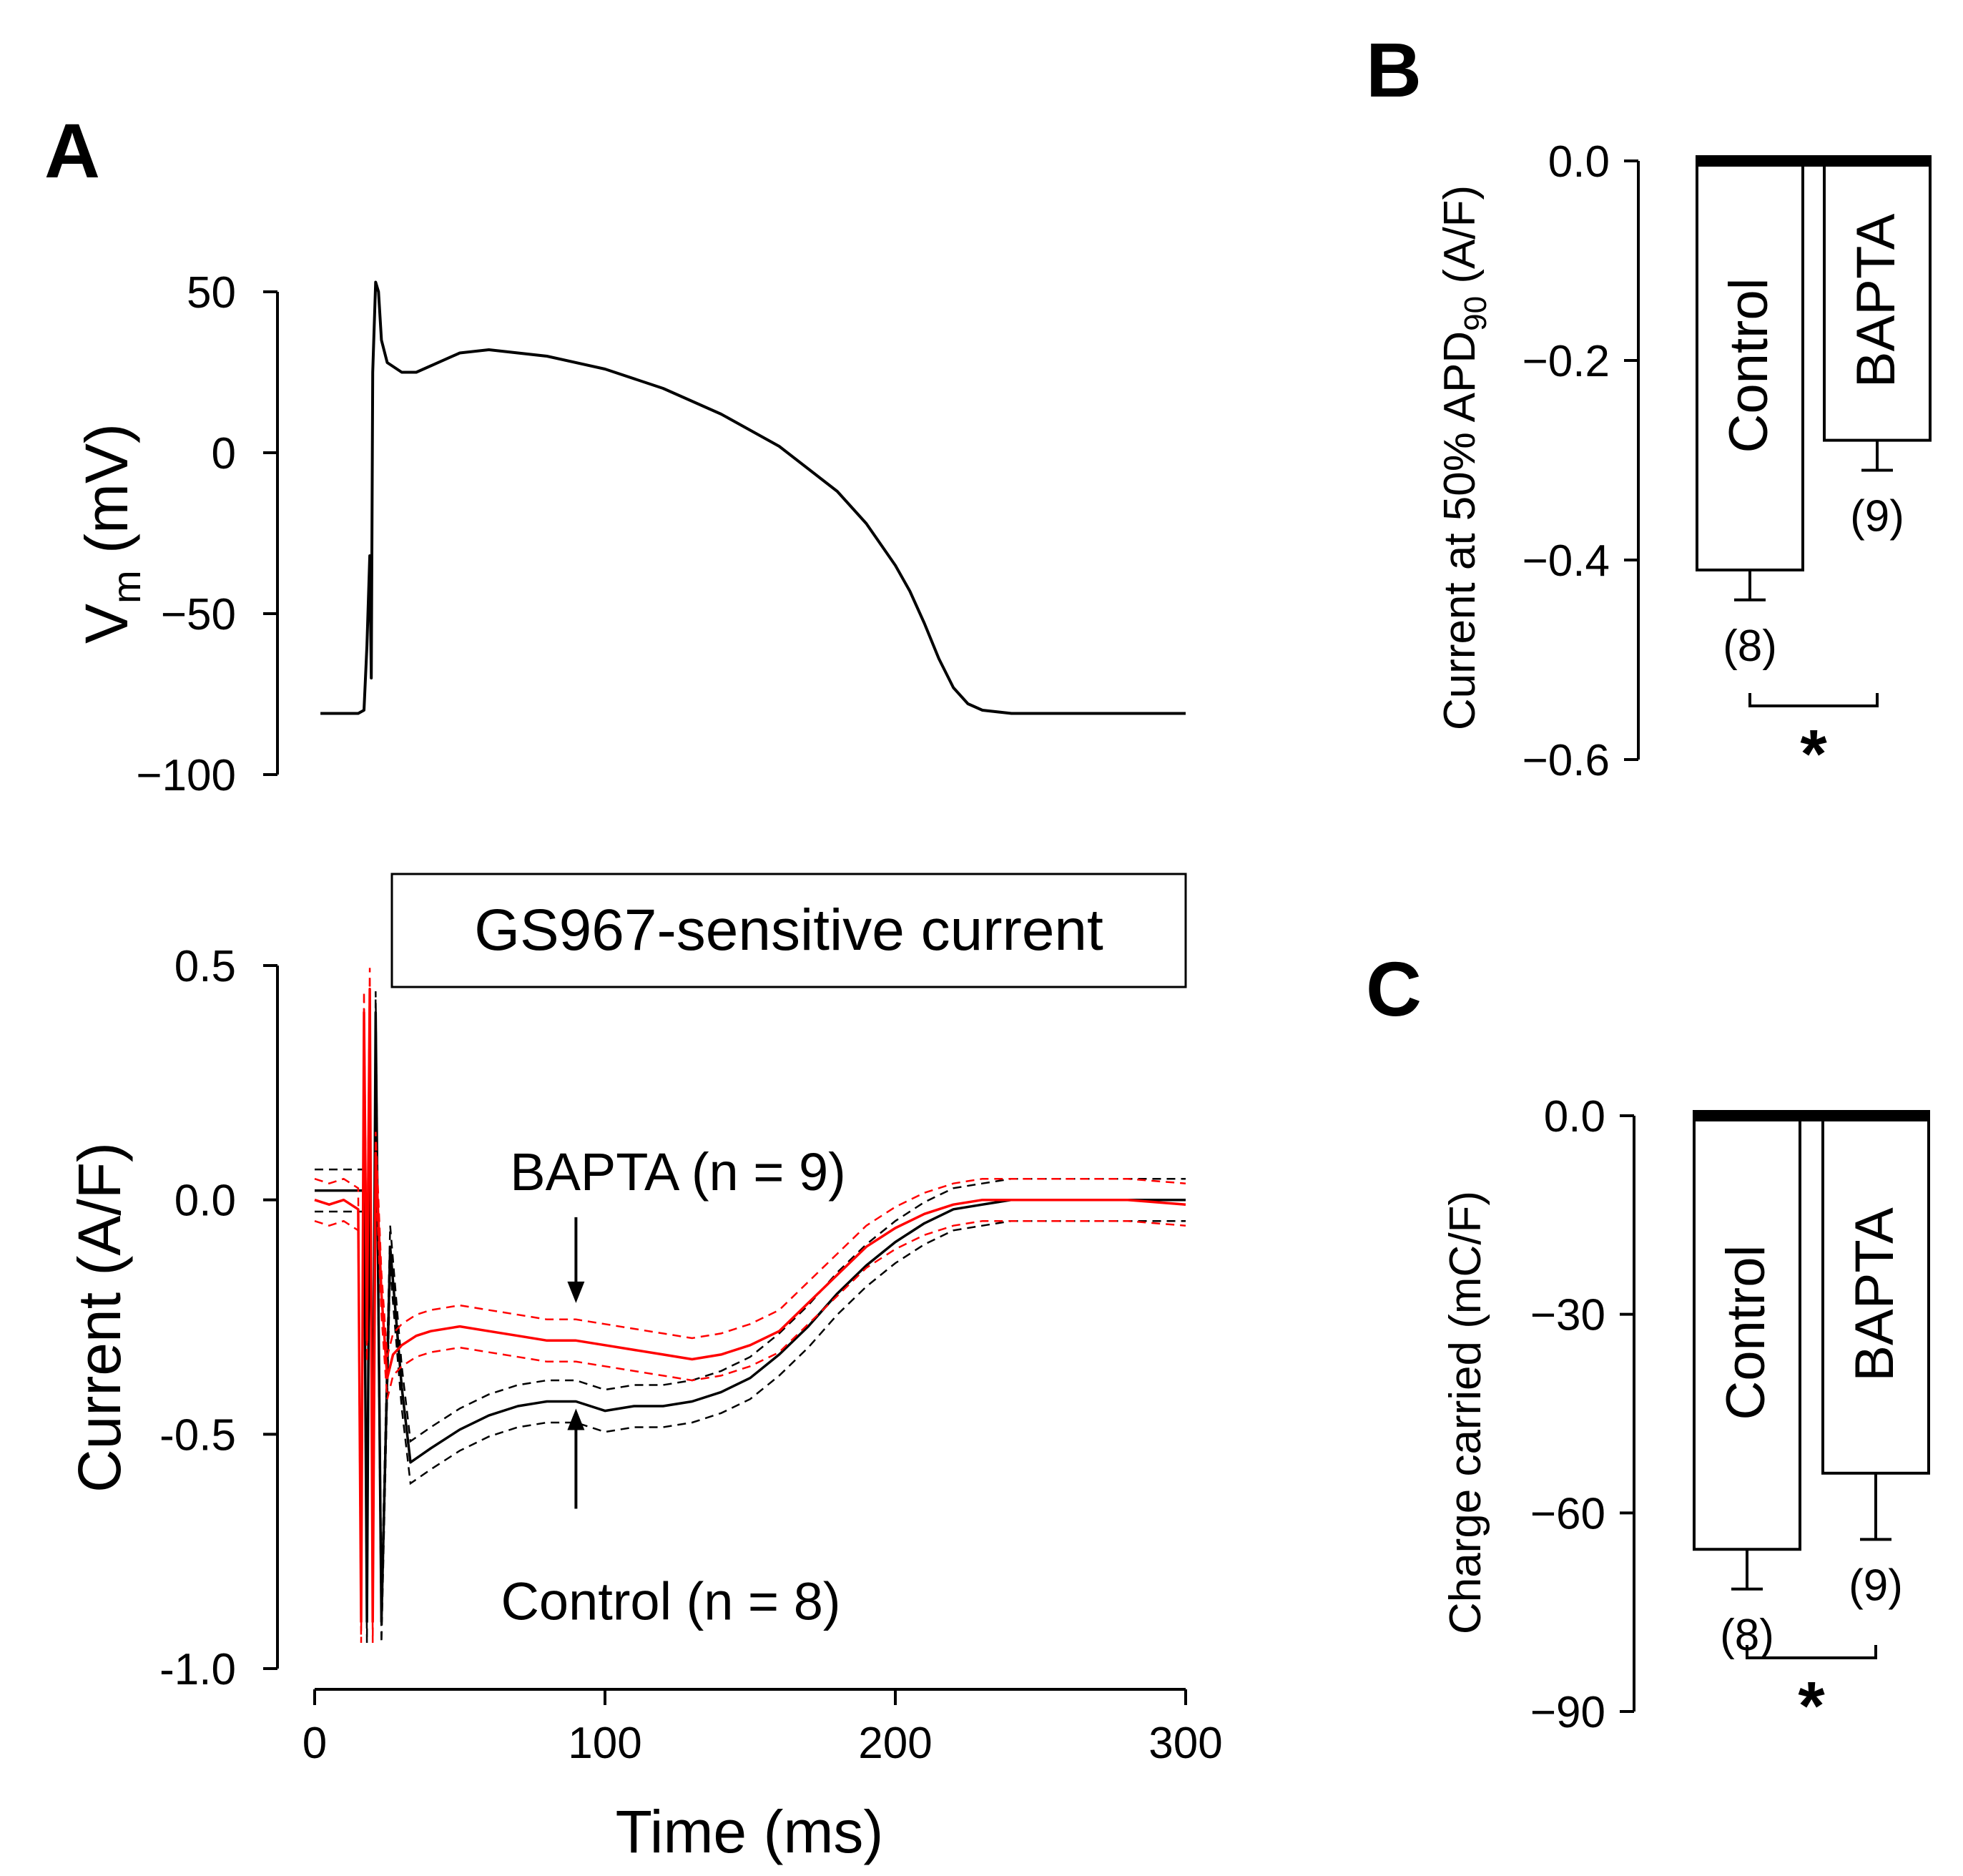  What do you see at coordinates (750, 1831) in the screenshot?
I see `cur-xlabel: Time (ms)` at bounding box center [750, 1831].